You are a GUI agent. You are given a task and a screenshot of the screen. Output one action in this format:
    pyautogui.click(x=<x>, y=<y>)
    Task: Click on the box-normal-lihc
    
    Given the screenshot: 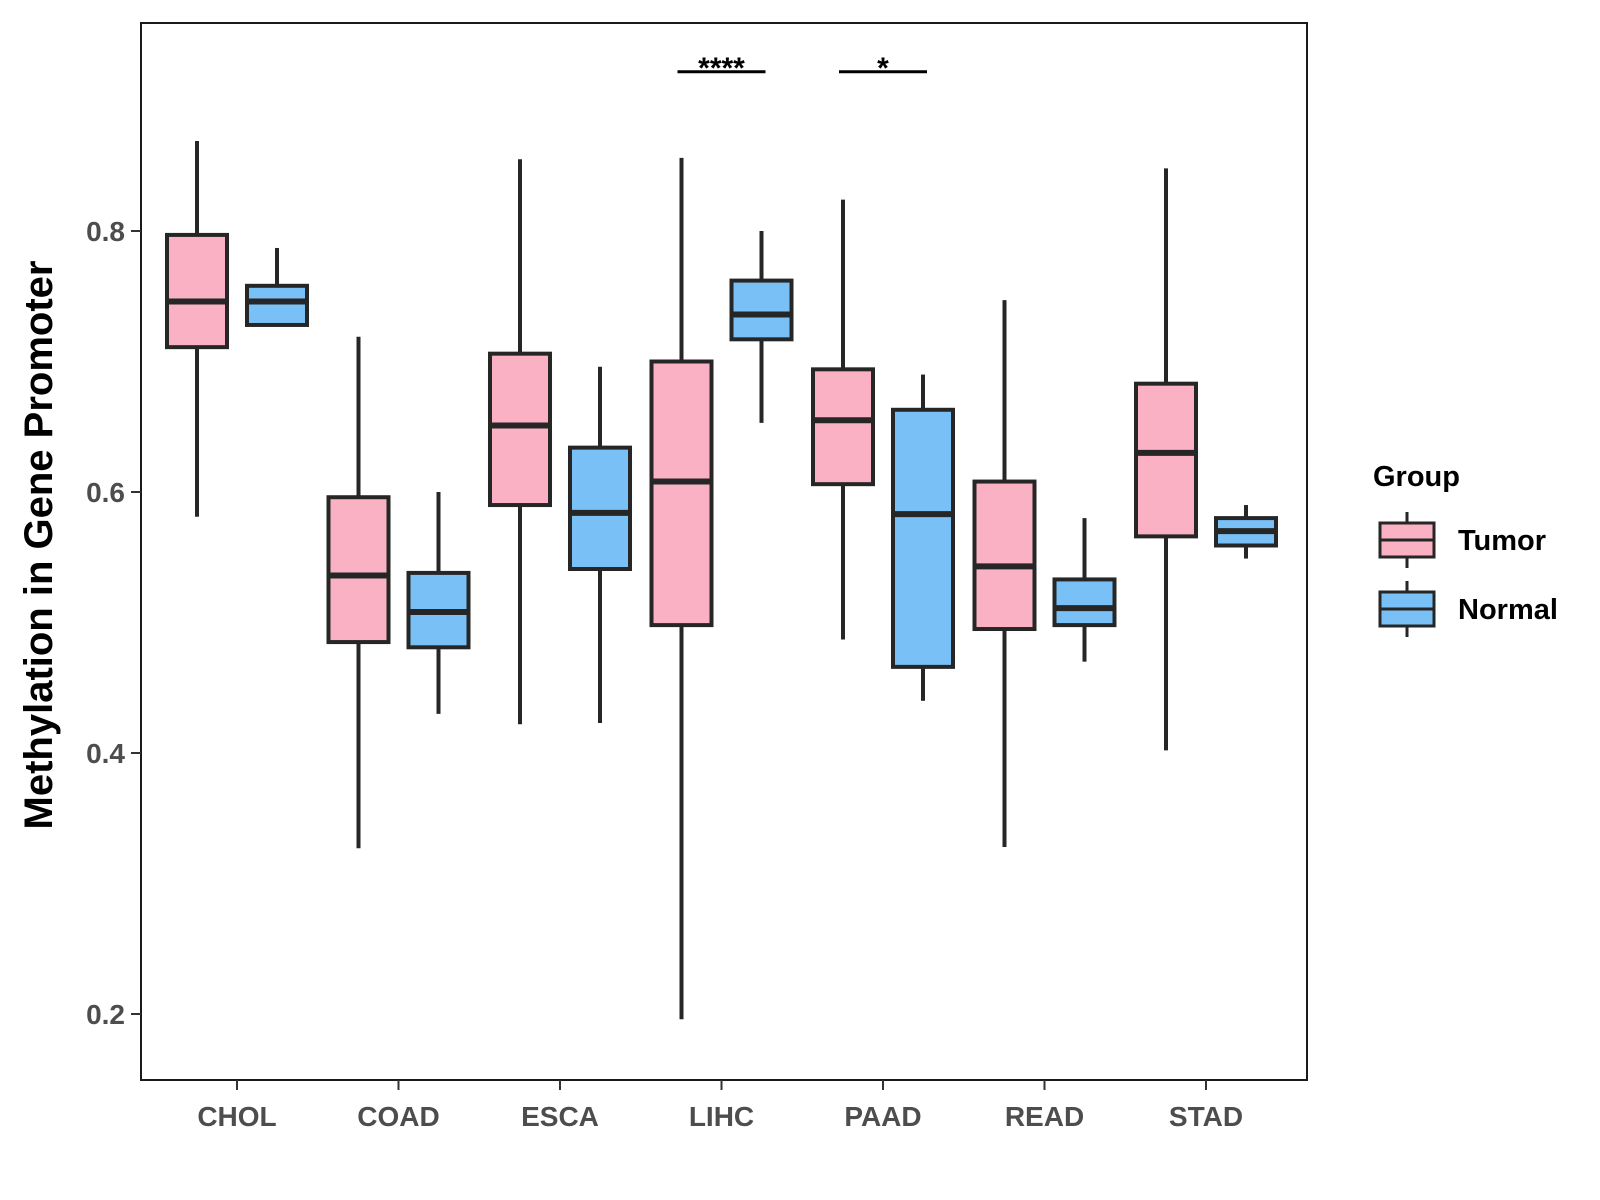 What is the action you would take?
    pyautogui.click(x=761, y=327)
    